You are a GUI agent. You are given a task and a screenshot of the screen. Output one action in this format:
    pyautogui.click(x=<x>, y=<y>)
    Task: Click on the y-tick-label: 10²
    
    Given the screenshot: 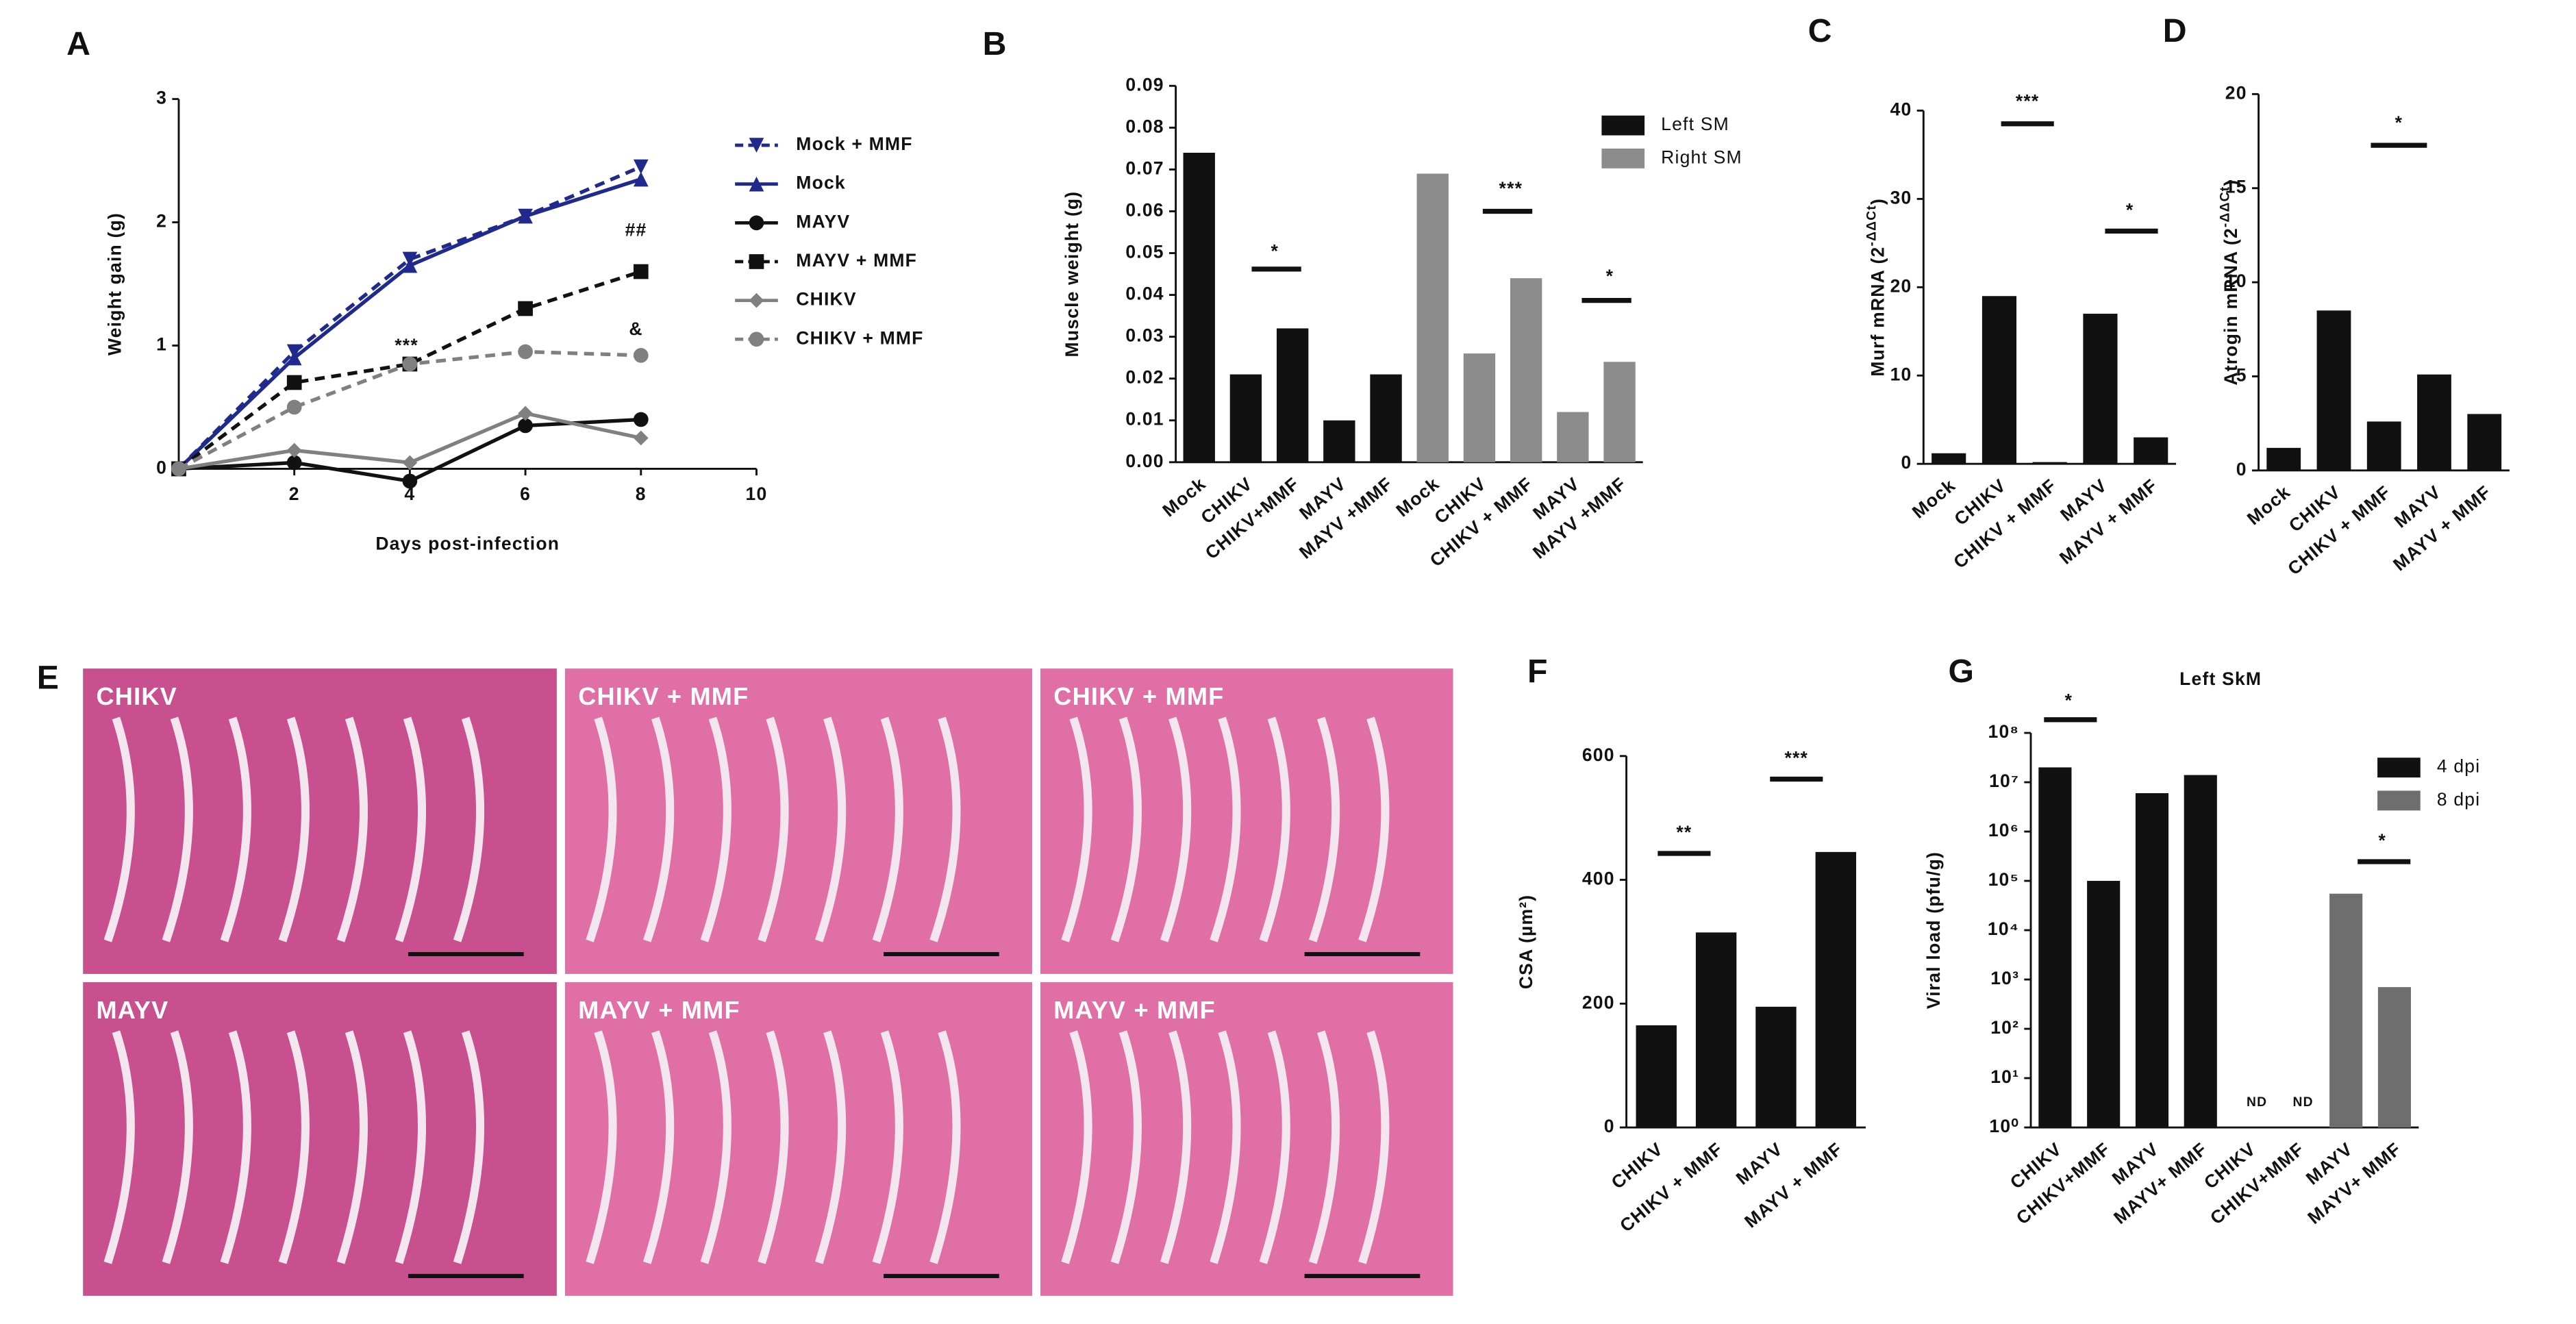 What is the action you would take?
    pyautogui.click(x=2004, y=1027)
    